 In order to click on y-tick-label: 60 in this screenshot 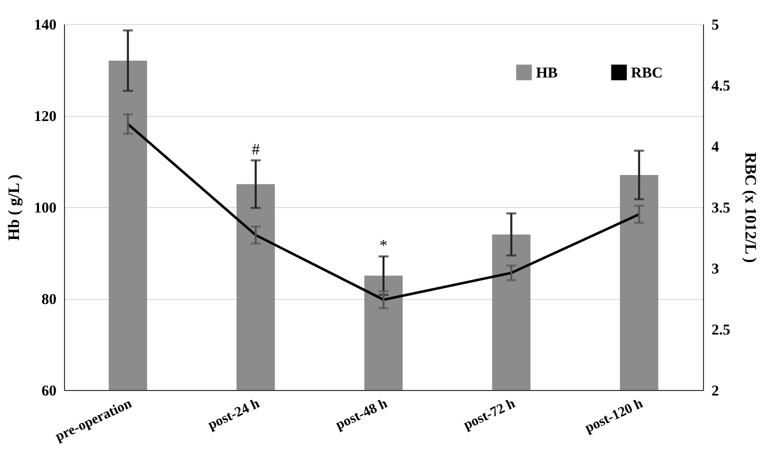, I will do `click(49, 392)`.